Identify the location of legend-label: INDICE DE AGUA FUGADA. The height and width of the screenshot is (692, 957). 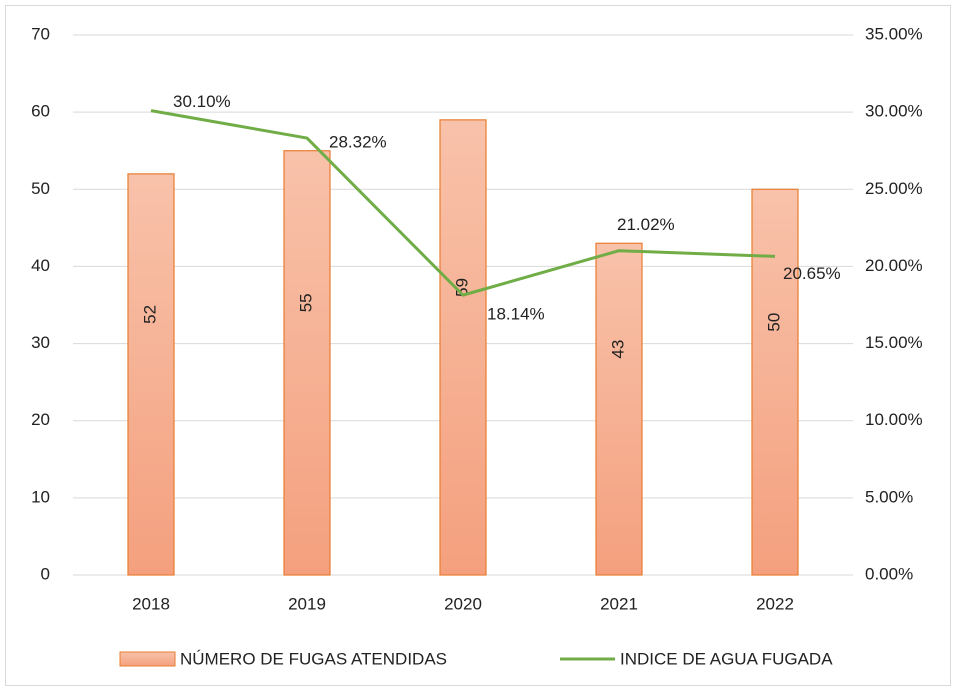
(726, 658).